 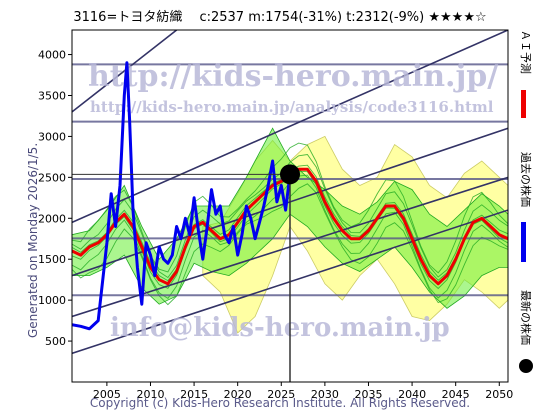 I want to click on legend-latest-price-dot, so click(x=526, y=366).